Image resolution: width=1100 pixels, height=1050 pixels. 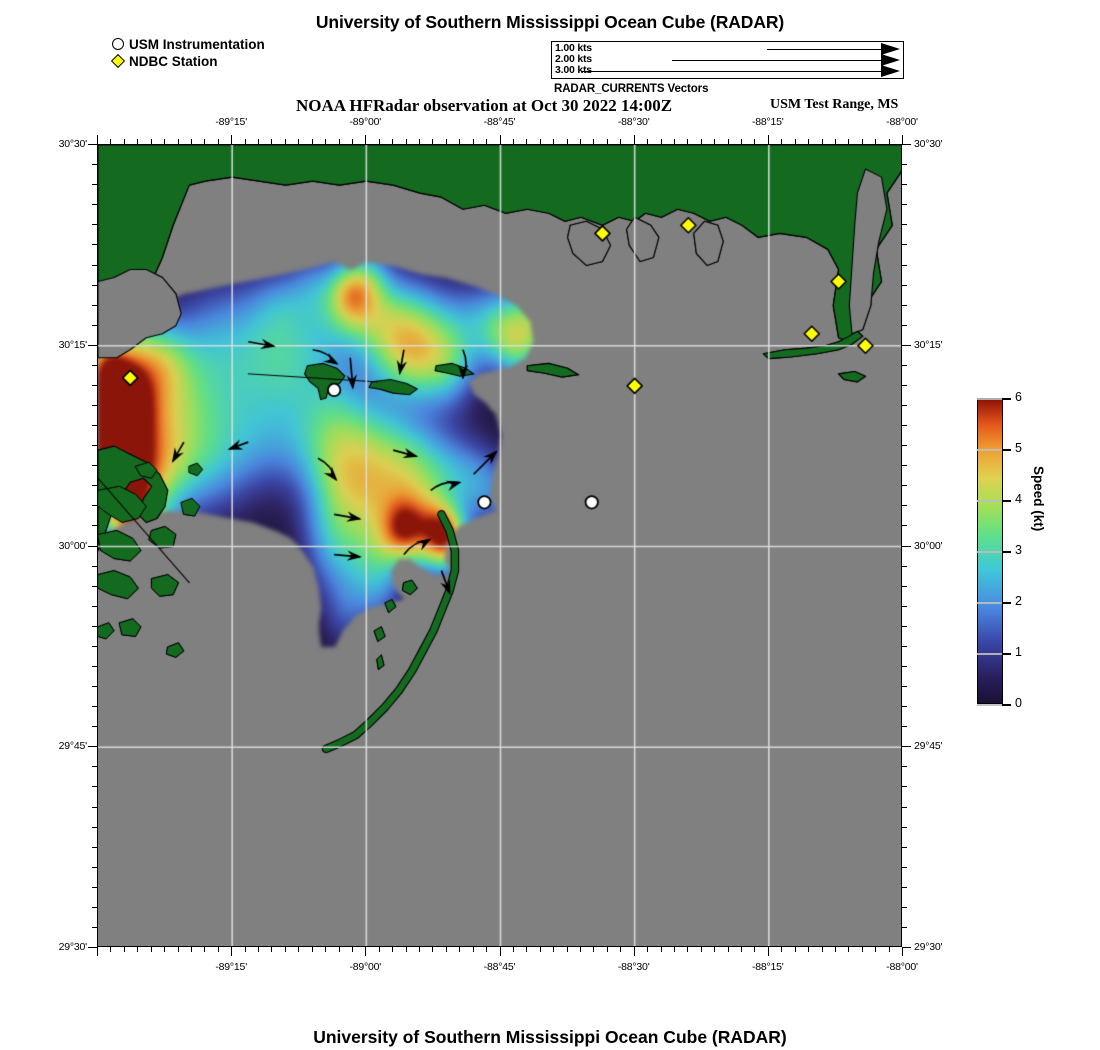 What do you see at coordinates (1018, 499) in the screenshot?
I see `colorbar-tick-label: 4` at bounding box center [1018, 499].